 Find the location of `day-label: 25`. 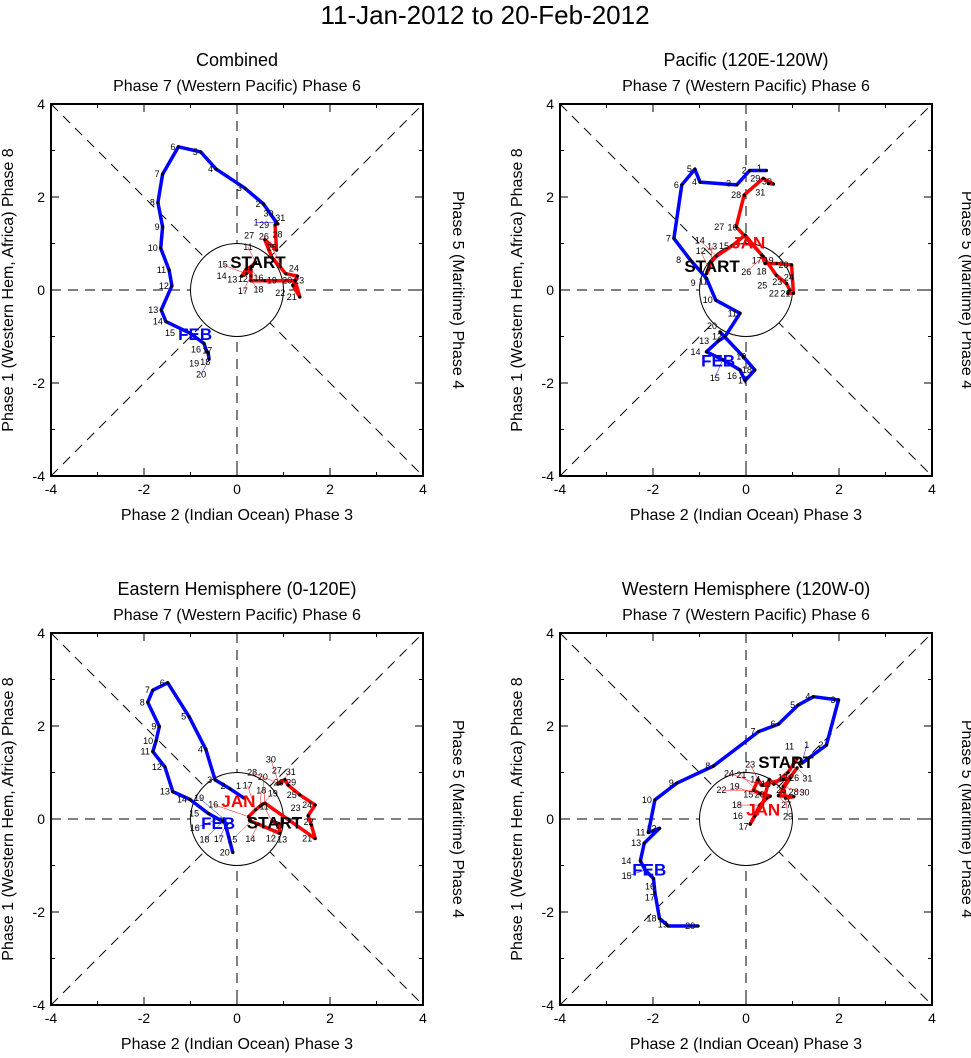

day-label: 25 is located at coordinates (272, 247).